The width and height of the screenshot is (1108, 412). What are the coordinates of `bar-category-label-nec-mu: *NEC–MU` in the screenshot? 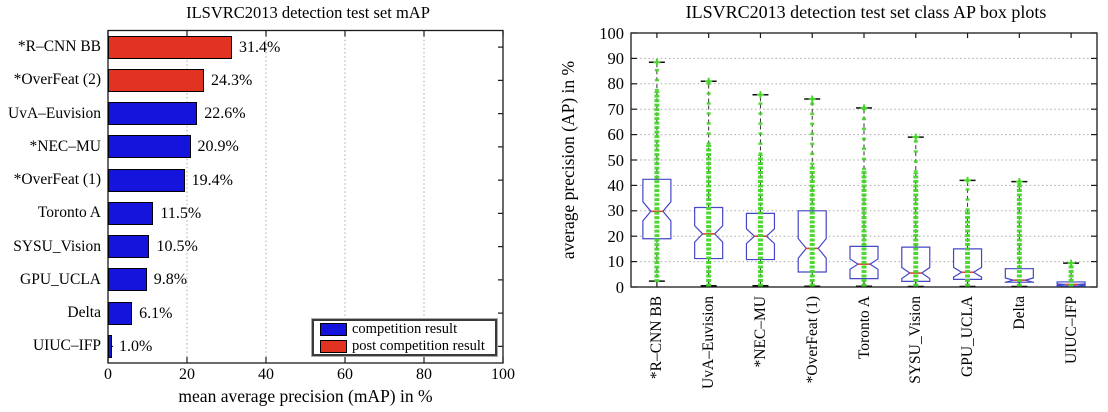 It's located at (65, 146).